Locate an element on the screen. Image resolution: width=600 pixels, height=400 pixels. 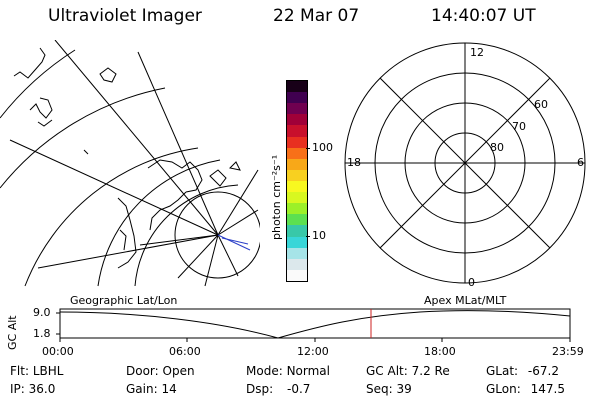
orbit-plot-frame is located at coordinates (315, 323).